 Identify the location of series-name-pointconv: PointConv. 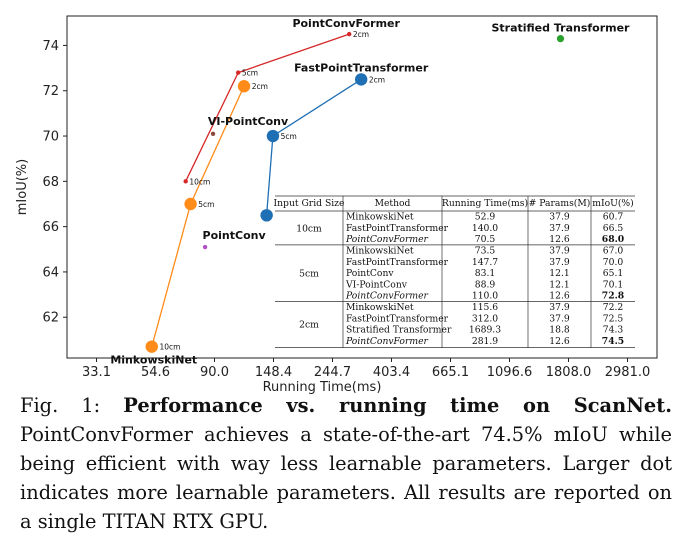
(235, 235).